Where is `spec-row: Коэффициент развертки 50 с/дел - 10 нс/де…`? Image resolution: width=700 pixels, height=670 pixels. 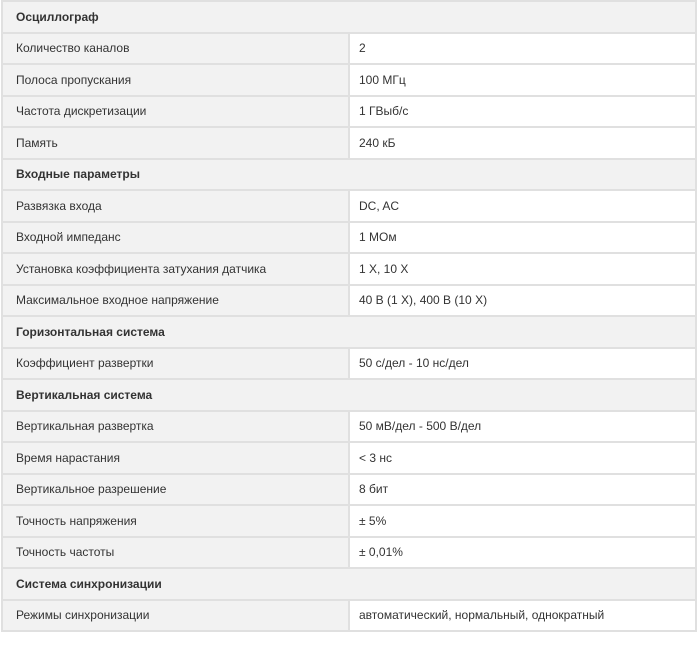 spec-row: Коэффициент развертки 50 с/дел - 10 нс/де… is located at coordinates (349, 363).